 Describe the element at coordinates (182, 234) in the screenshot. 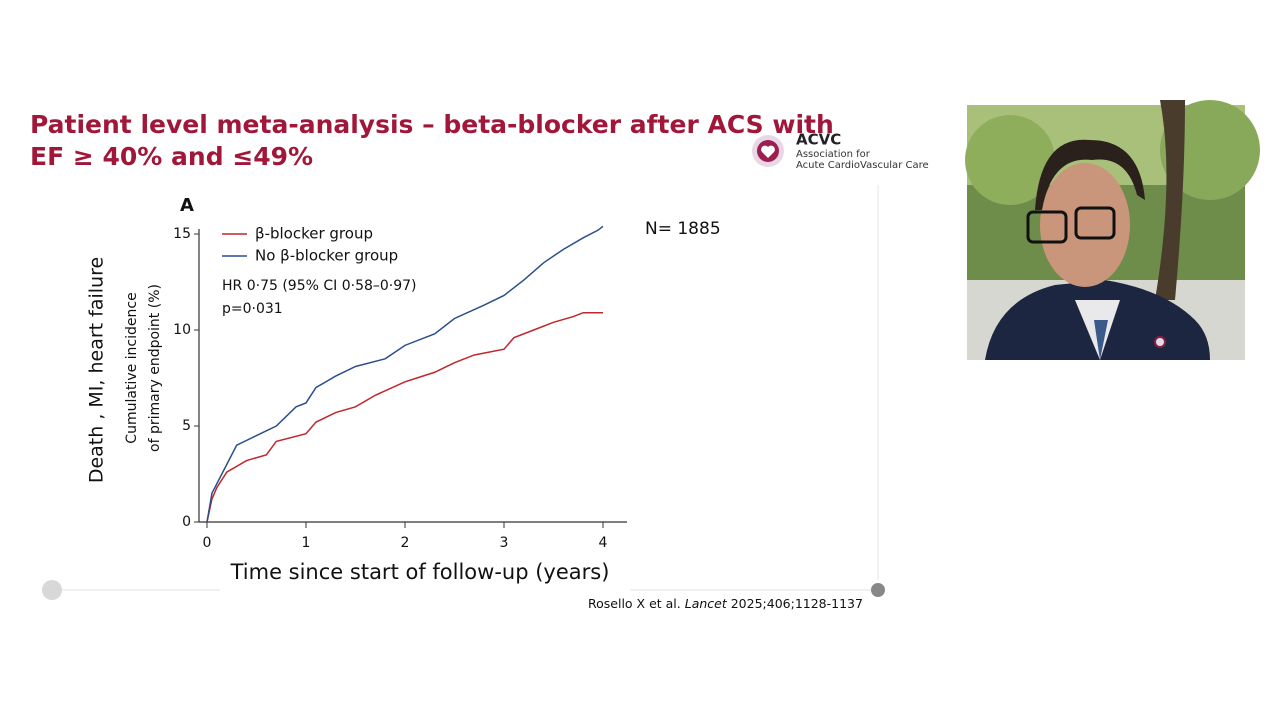

I see `y-tick-label: 15` at that location.